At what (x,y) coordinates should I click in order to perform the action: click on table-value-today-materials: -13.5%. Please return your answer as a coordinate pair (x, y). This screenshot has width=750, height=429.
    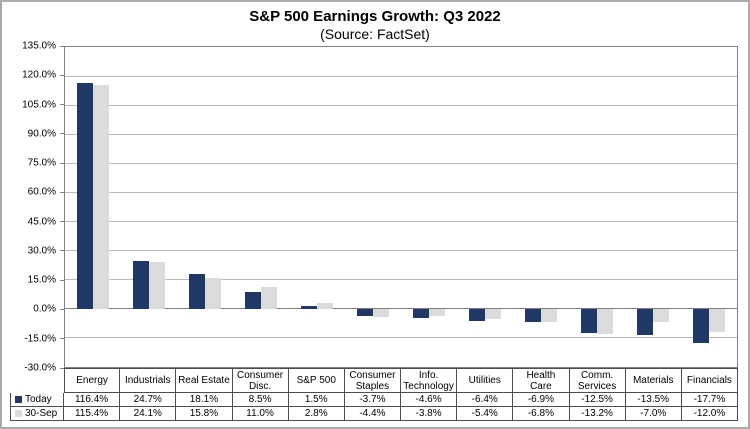
    Looking at the image, I should click on (653, 400).